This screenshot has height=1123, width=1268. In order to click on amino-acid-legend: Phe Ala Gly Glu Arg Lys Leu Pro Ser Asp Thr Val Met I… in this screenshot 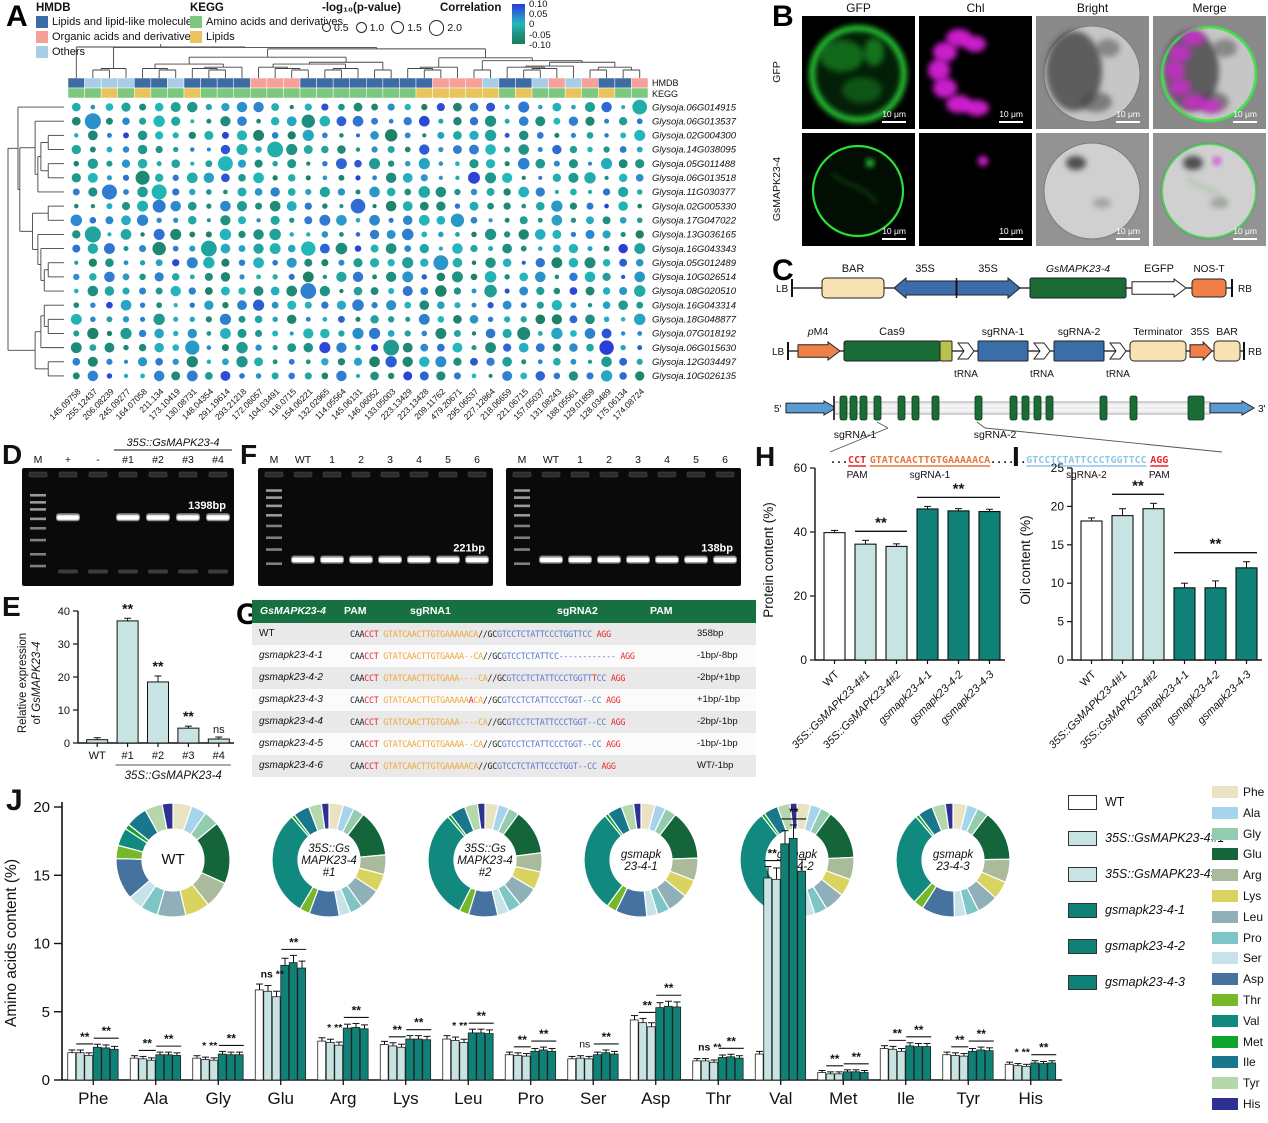, I will do `click(1238, 951)`.